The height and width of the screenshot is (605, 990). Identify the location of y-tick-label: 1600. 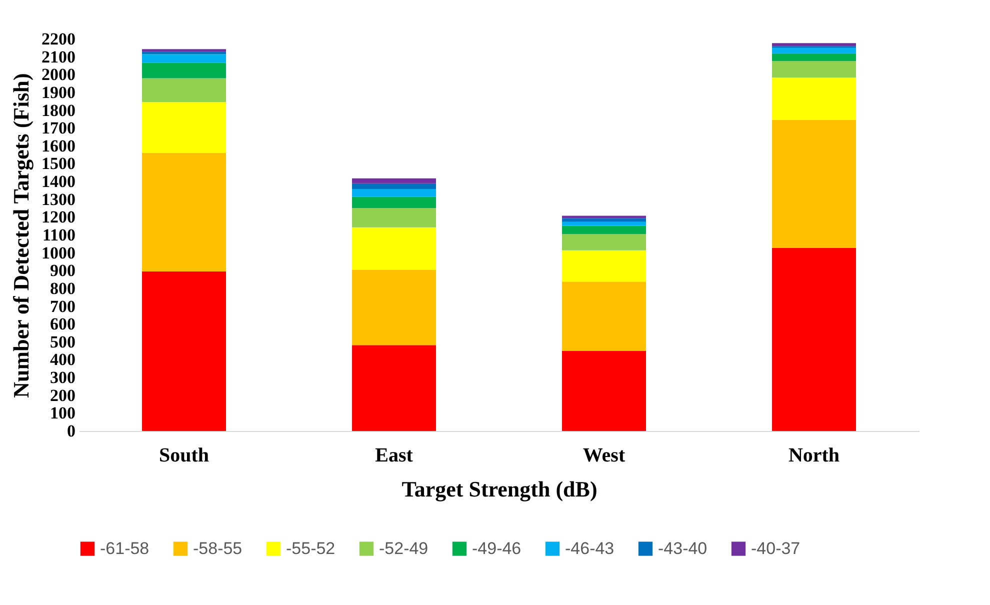
(59, 146).